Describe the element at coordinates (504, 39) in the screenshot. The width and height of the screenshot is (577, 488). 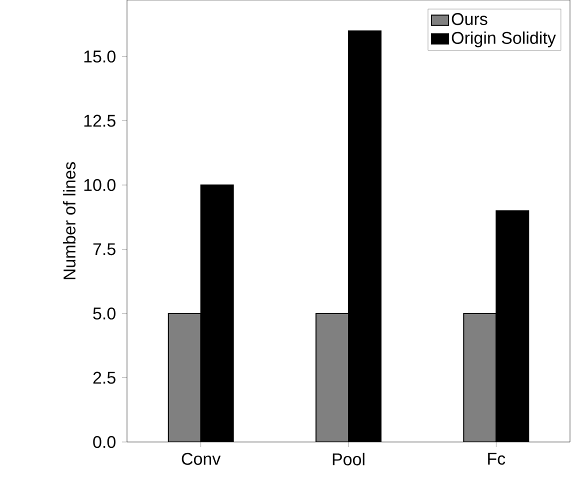
I see `legend-label: Origin Solidity` at that location.